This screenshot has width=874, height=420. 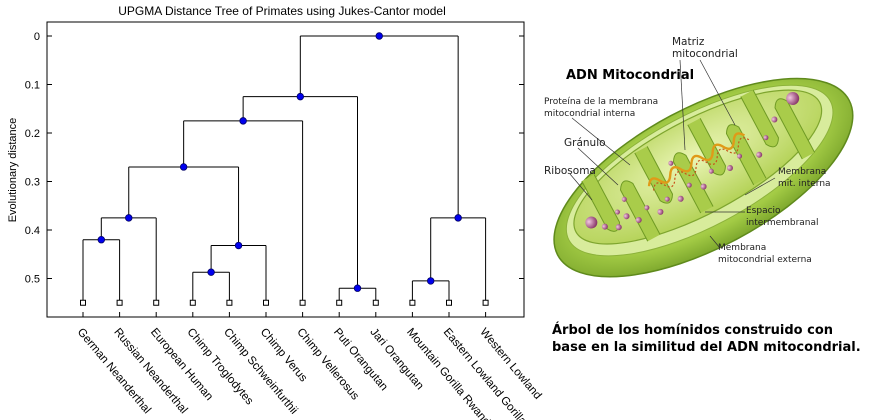 I want to click on y-tick-label: 0.4, so click(x=32, y=231).